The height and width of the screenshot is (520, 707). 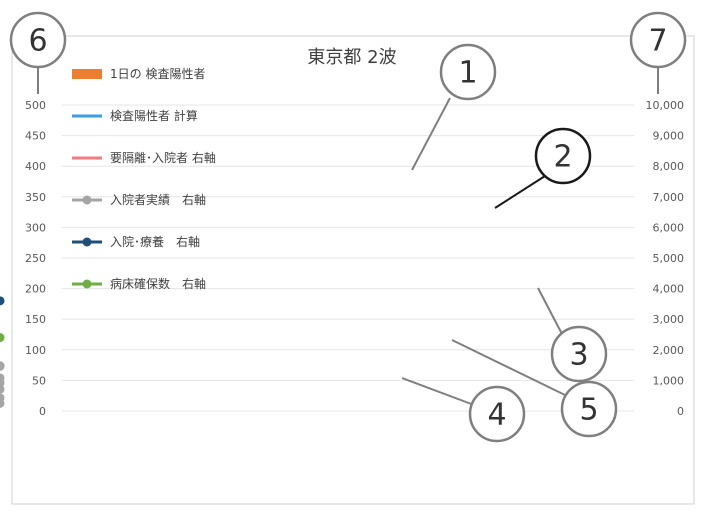 What do you see at coordinates (87, 74) in the screenshot?
I see `legend-swatch` at bounding box center [87, 74].